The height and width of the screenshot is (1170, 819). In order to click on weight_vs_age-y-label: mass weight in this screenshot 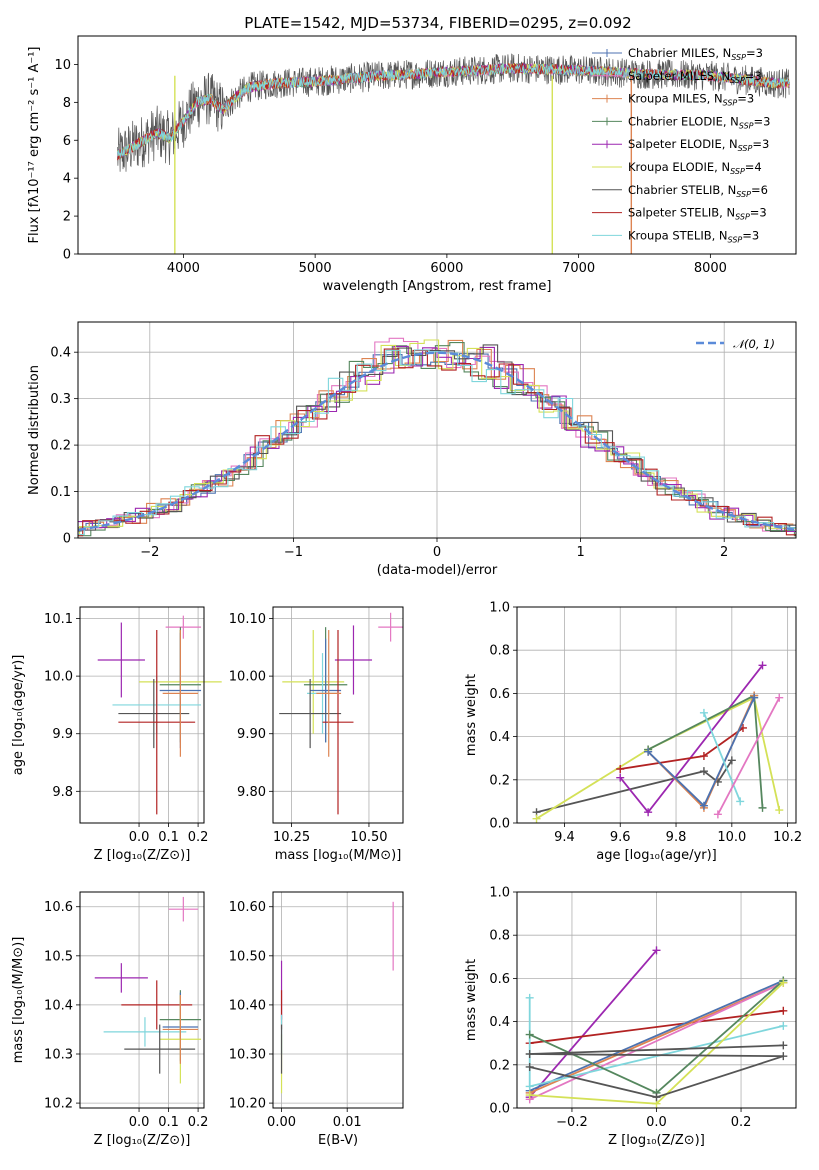, I will do `click(471, 715)`.